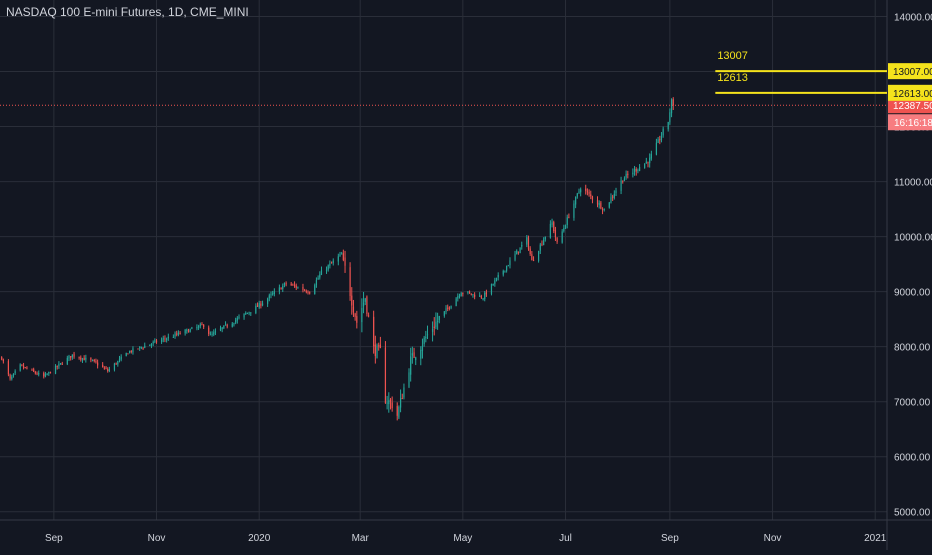  What do you see at coordinates (875, 538) in the screenshot?
I see `x-tick-label: 2021` at bounding box center [875, 538].